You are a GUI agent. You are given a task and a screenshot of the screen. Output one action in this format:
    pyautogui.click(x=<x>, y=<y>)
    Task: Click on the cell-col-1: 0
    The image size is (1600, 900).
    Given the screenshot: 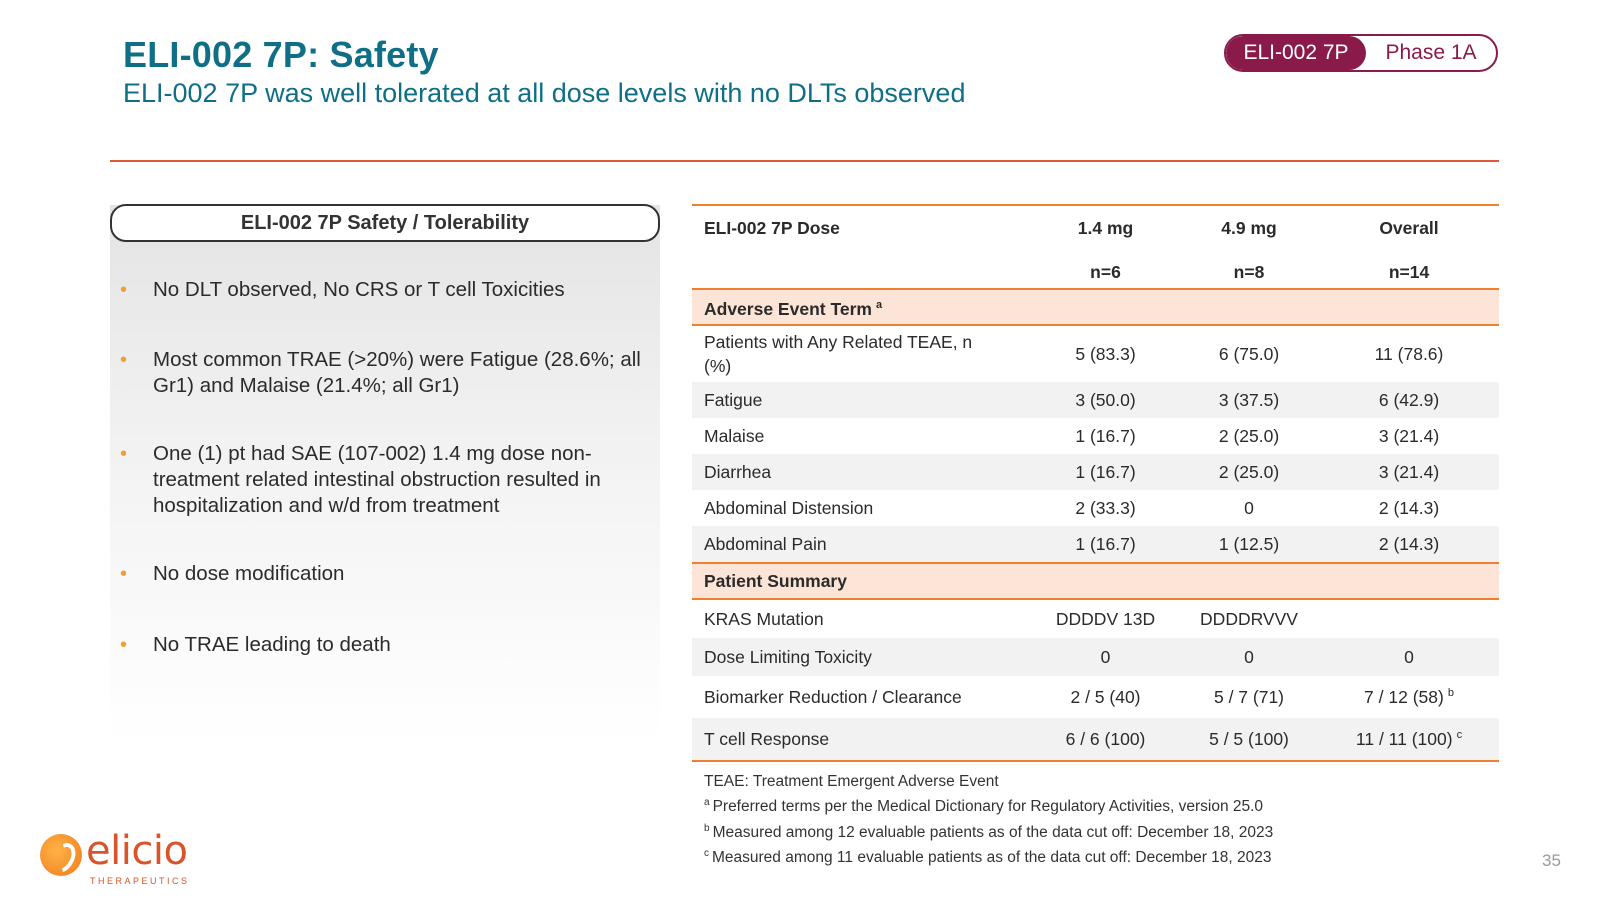 What is the action you would take?
    pyautogui.click(x=1105, y=656)
    